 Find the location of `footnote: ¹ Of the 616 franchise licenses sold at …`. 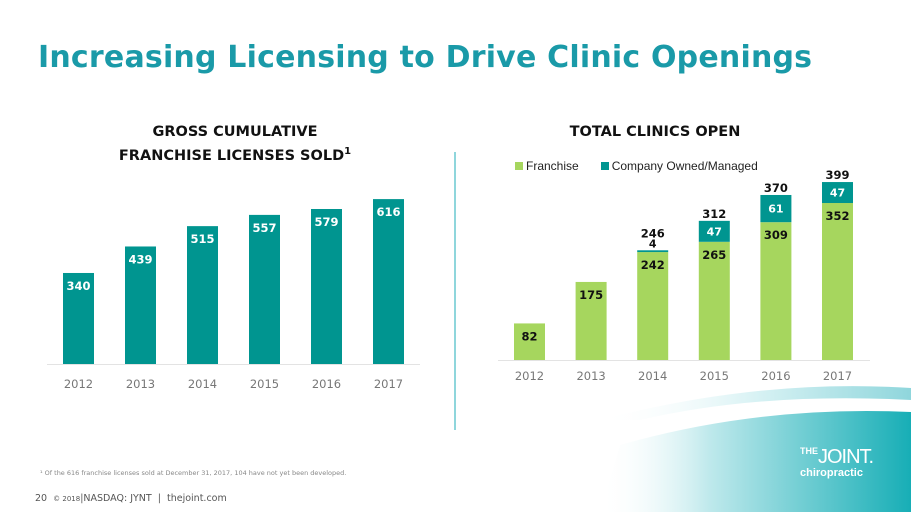

footnote: ¹ Of the 616 franchise licenses sold at … is located at coordinates (193, 473).